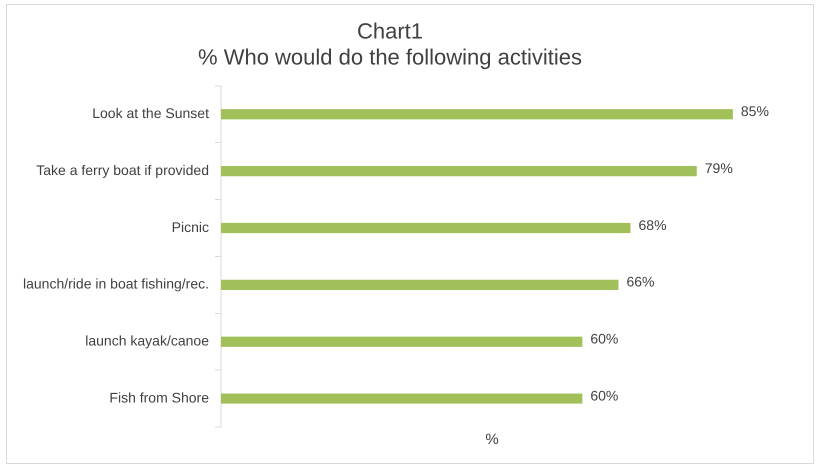 Image resolution: width=820 pixels, height=467 pixels. Describe the element at coordinates (640, 282) in the screenshot. I see `data-label: 66%` at that location.